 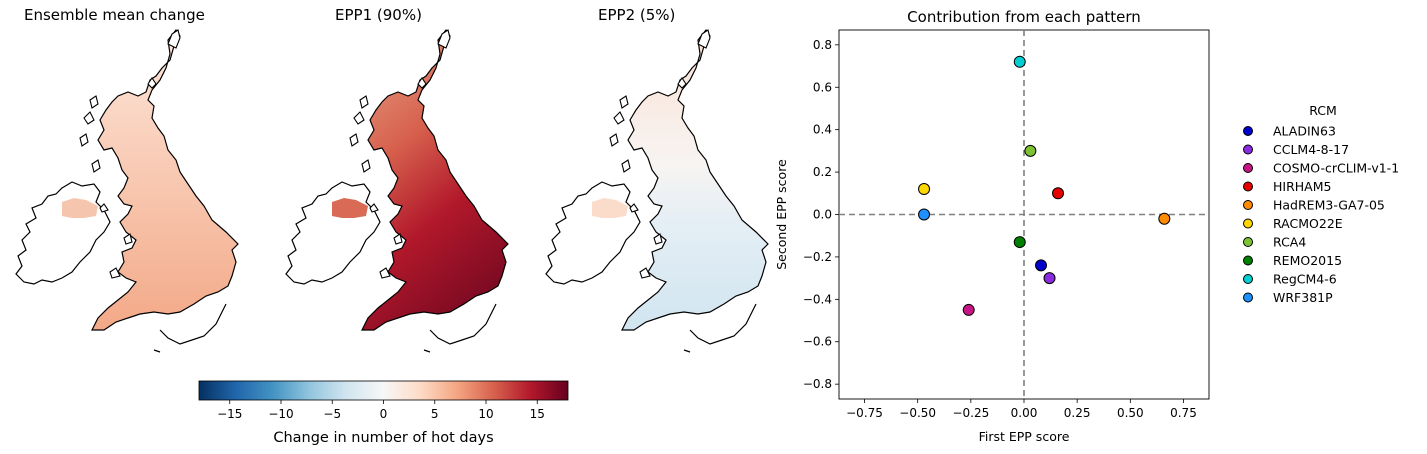 I want to click on y-tick-label: 0.0, so click(x=822, y=215).